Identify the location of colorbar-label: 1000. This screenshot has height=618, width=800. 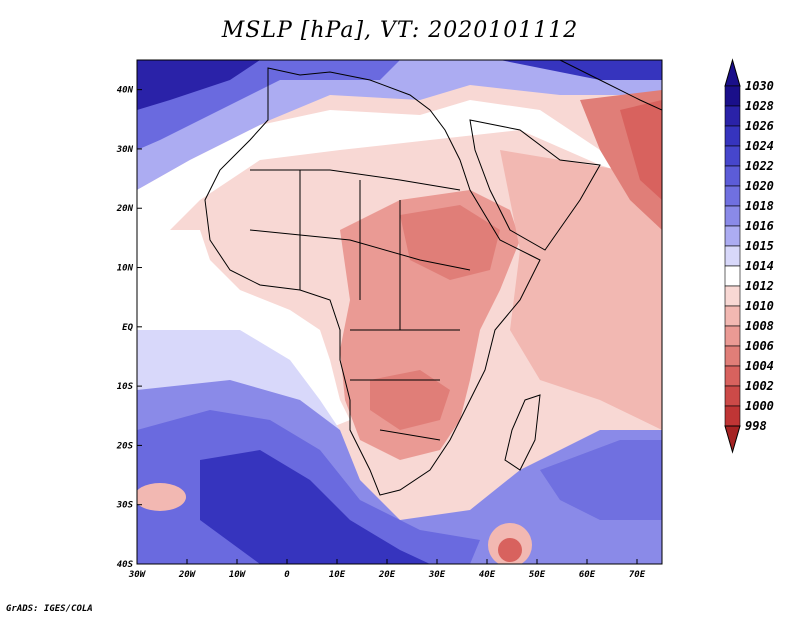
(759, 406).